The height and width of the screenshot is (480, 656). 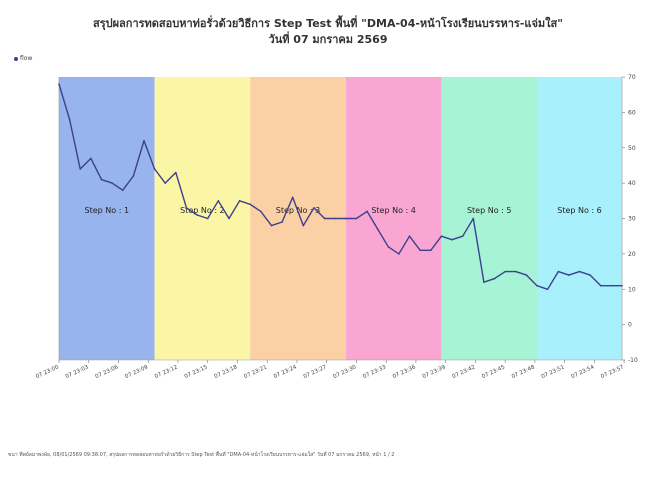 What do you see at coordinates (582, 372) in the screenshot?
I see `x-tick-label: 07 23:54` at bounding box center [582, 372].